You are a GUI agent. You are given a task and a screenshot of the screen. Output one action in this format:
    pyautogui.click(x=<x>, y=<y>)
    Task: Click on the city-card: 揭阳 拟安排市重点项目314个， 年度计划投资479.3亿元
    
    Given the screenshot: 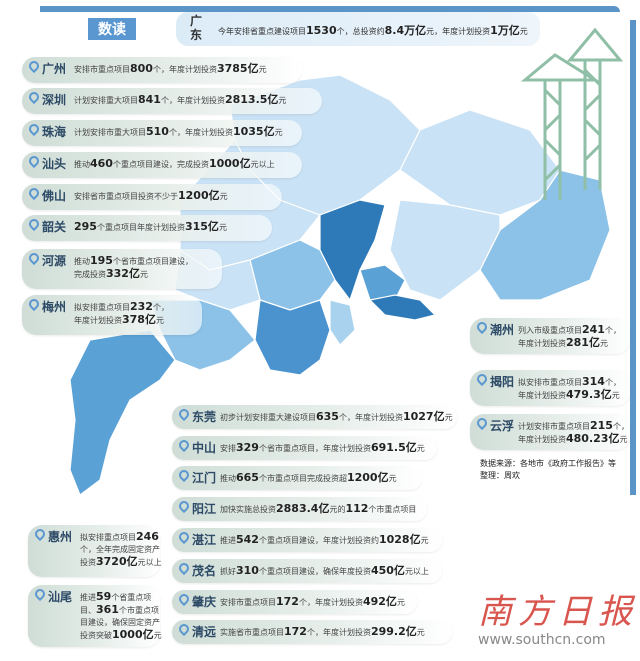 What is the action you would take?
    pyautogui.click(x=550, y=388)
    